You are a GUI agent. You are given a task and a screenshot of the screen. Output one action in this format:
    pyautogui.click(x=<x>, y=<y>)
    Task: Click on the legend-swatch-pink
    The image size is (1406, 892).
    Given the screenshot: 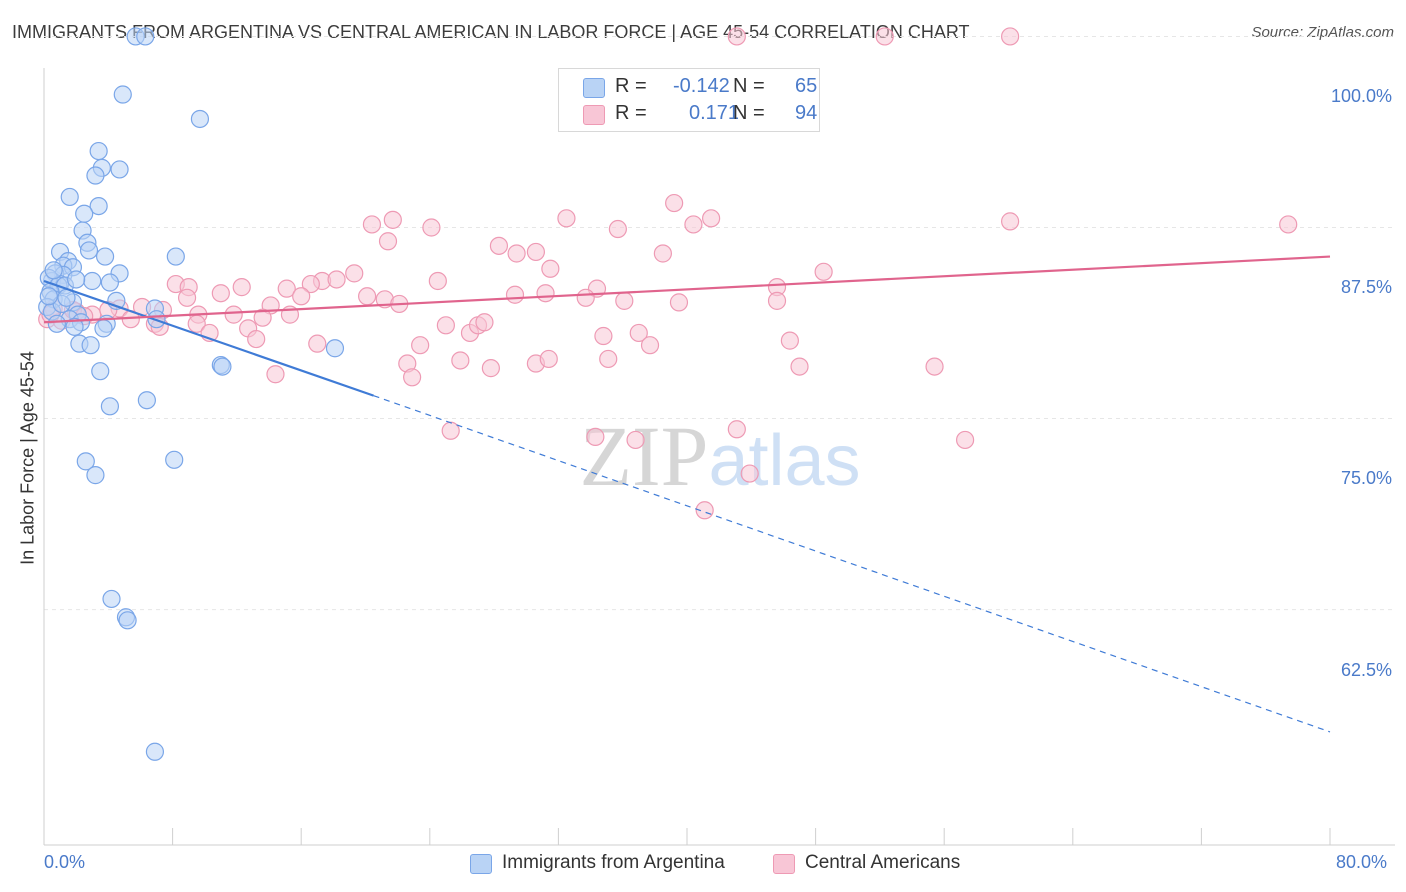 What is the action you would take?
    pyautogui.click(x=784, y=864)
    